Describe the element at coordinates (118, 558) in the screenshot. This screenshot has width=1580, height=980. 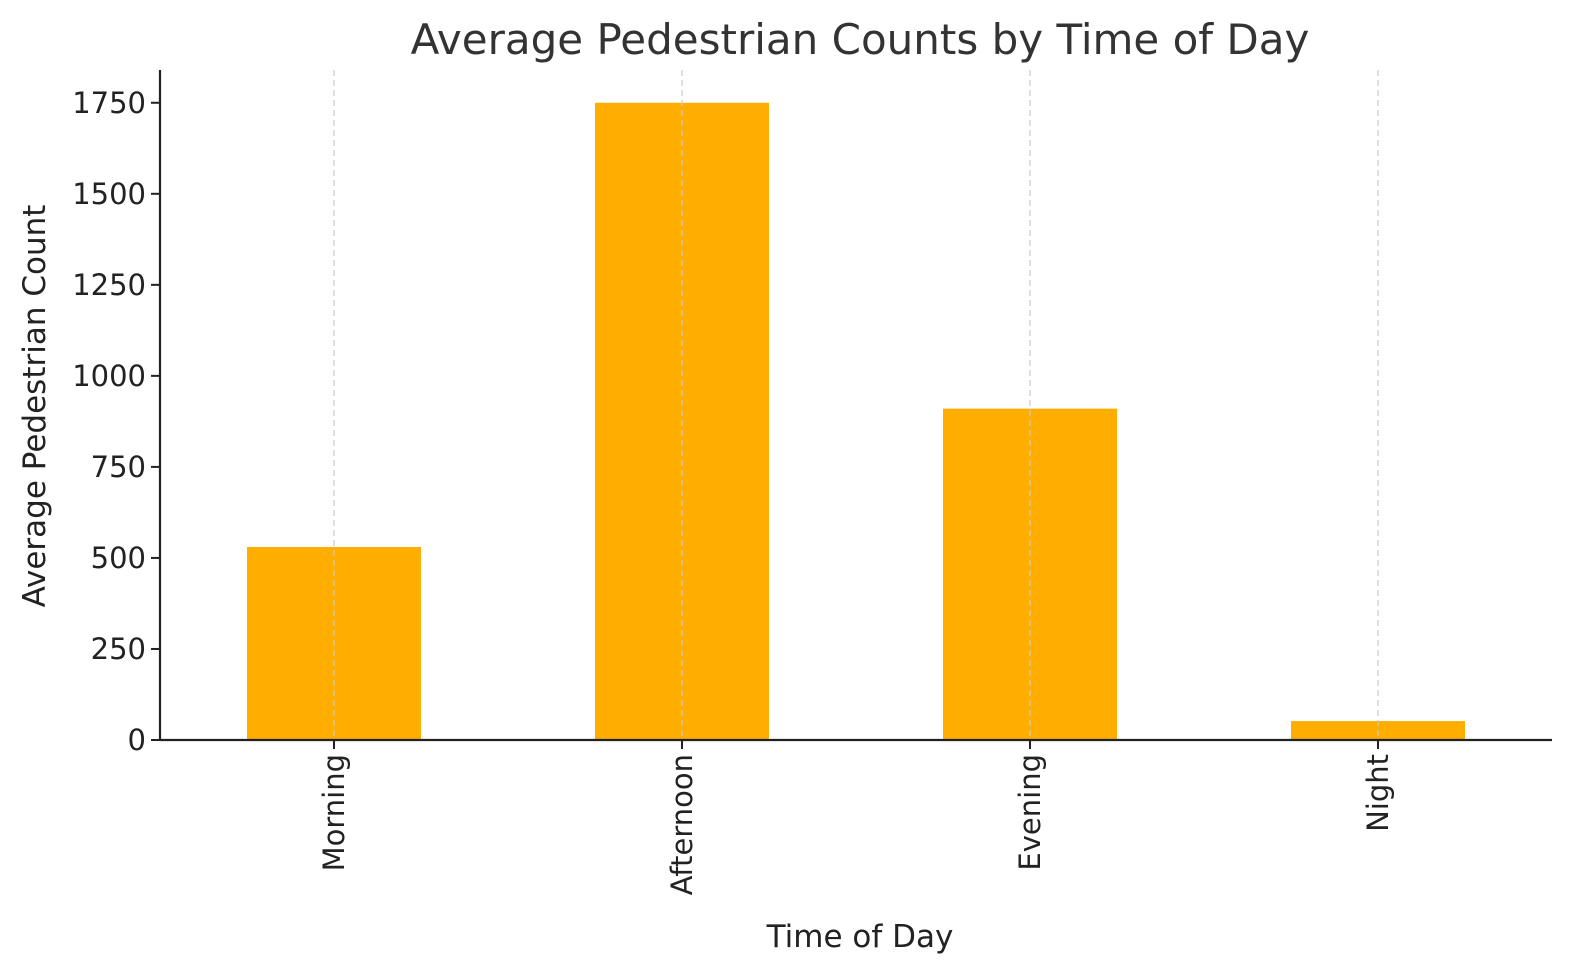
I see `y-tick-label: 500` at that location.